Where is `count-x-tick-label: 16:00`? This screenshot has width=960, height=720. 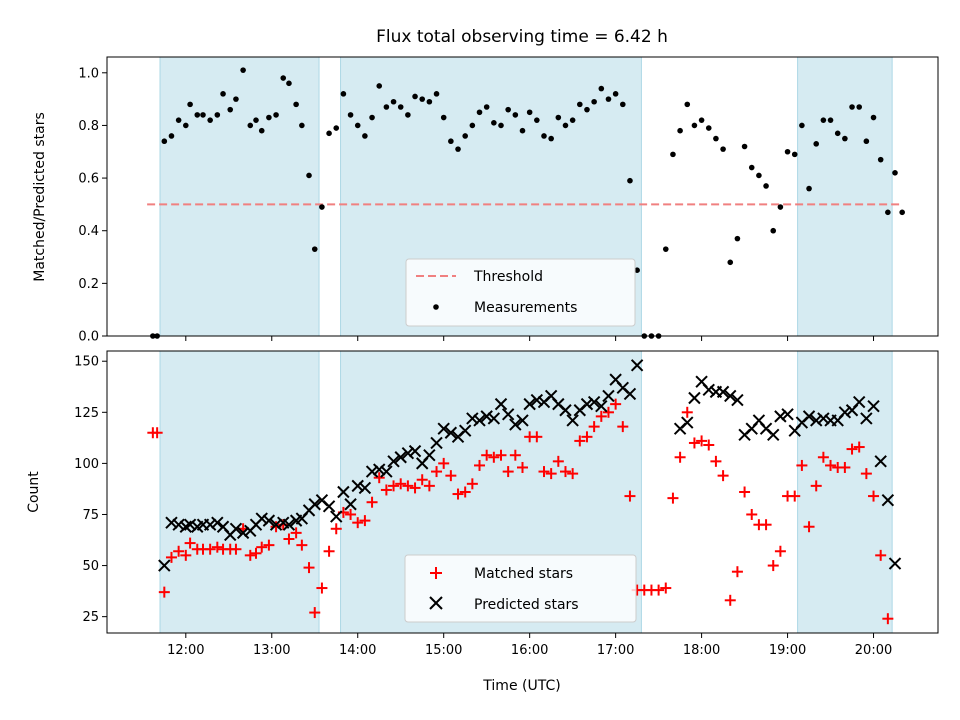
count-x-tick-label: 16:00 is located at coordinates (529, 650).